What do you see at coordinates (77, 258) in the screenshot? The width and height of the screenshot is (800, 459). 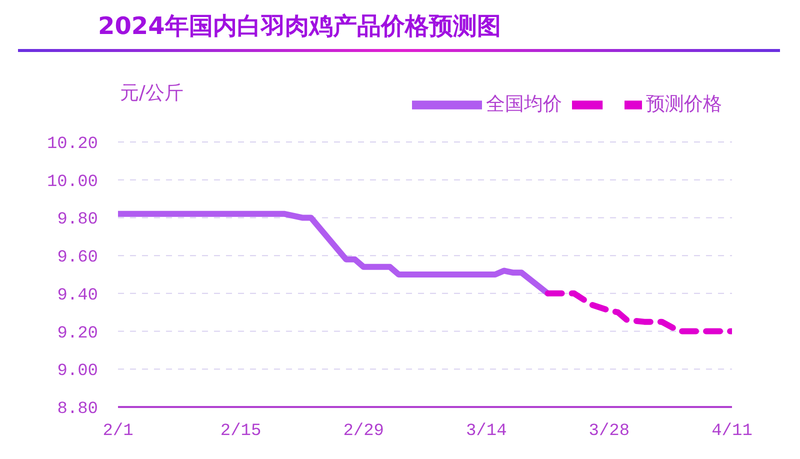 I see `y-tick-label: 9.60` at bounding box center [77, 258].